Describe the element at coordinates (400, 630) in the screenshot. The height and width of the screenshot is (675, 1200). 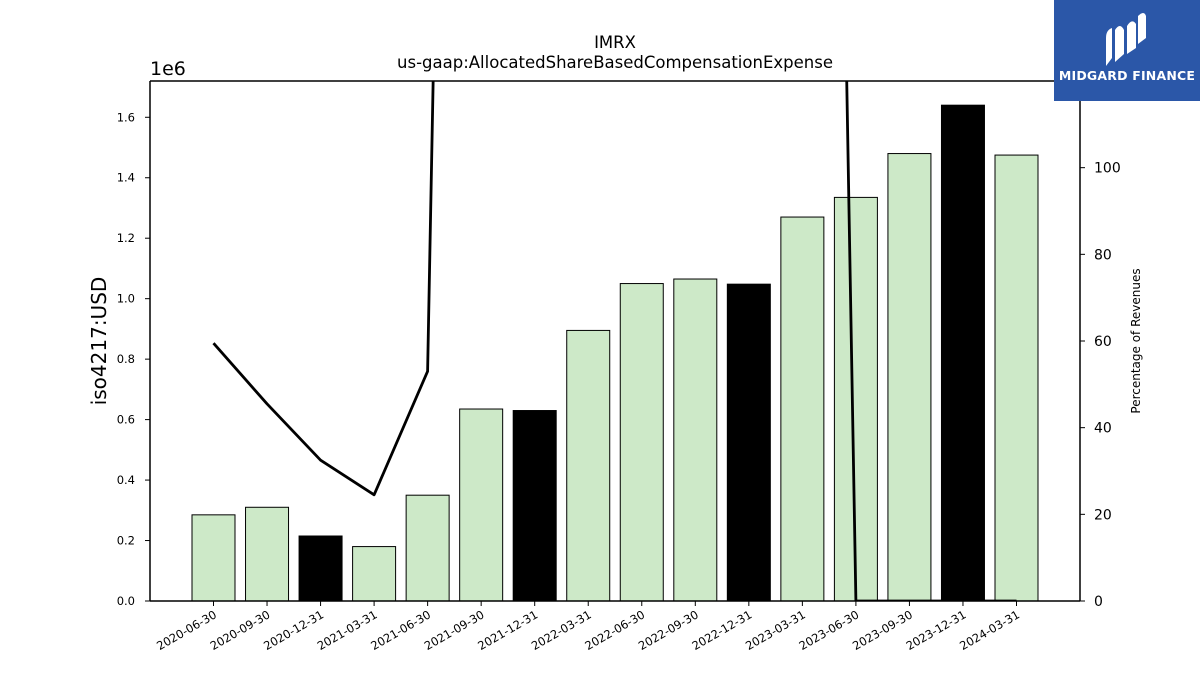
I see `x-tick-label: 2021-06-30` at that location.